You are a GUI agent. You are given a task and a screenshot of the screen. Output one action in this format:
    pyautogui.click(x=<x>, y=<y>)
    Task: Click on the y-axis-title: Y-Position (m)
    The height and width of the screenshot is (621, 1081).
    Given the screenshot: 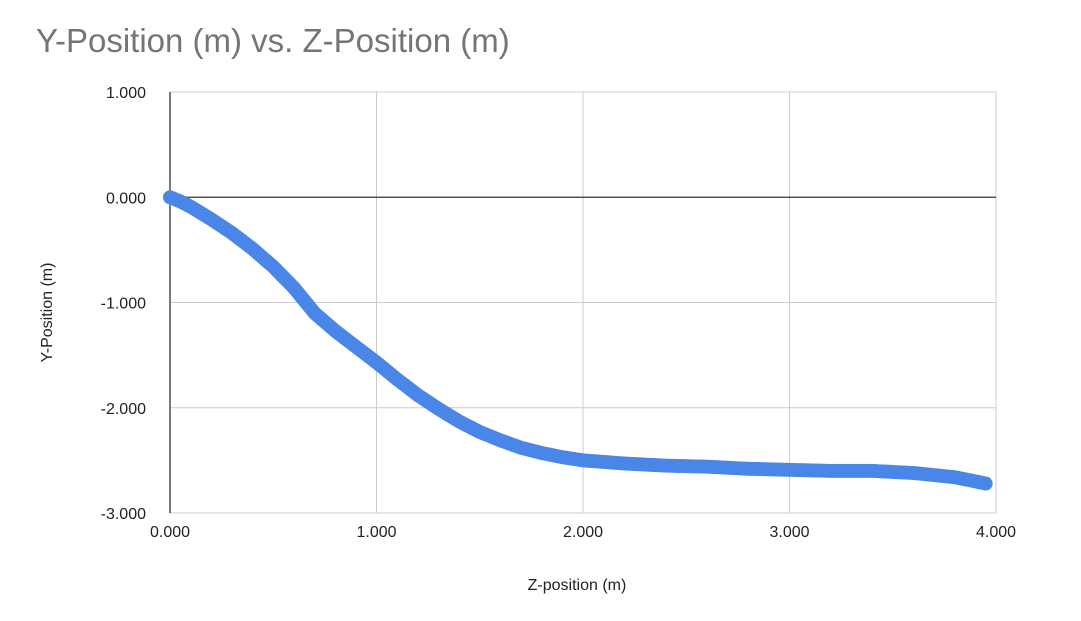 What is the action you would take?
    pyautogui.click(x=47, y=313)
    